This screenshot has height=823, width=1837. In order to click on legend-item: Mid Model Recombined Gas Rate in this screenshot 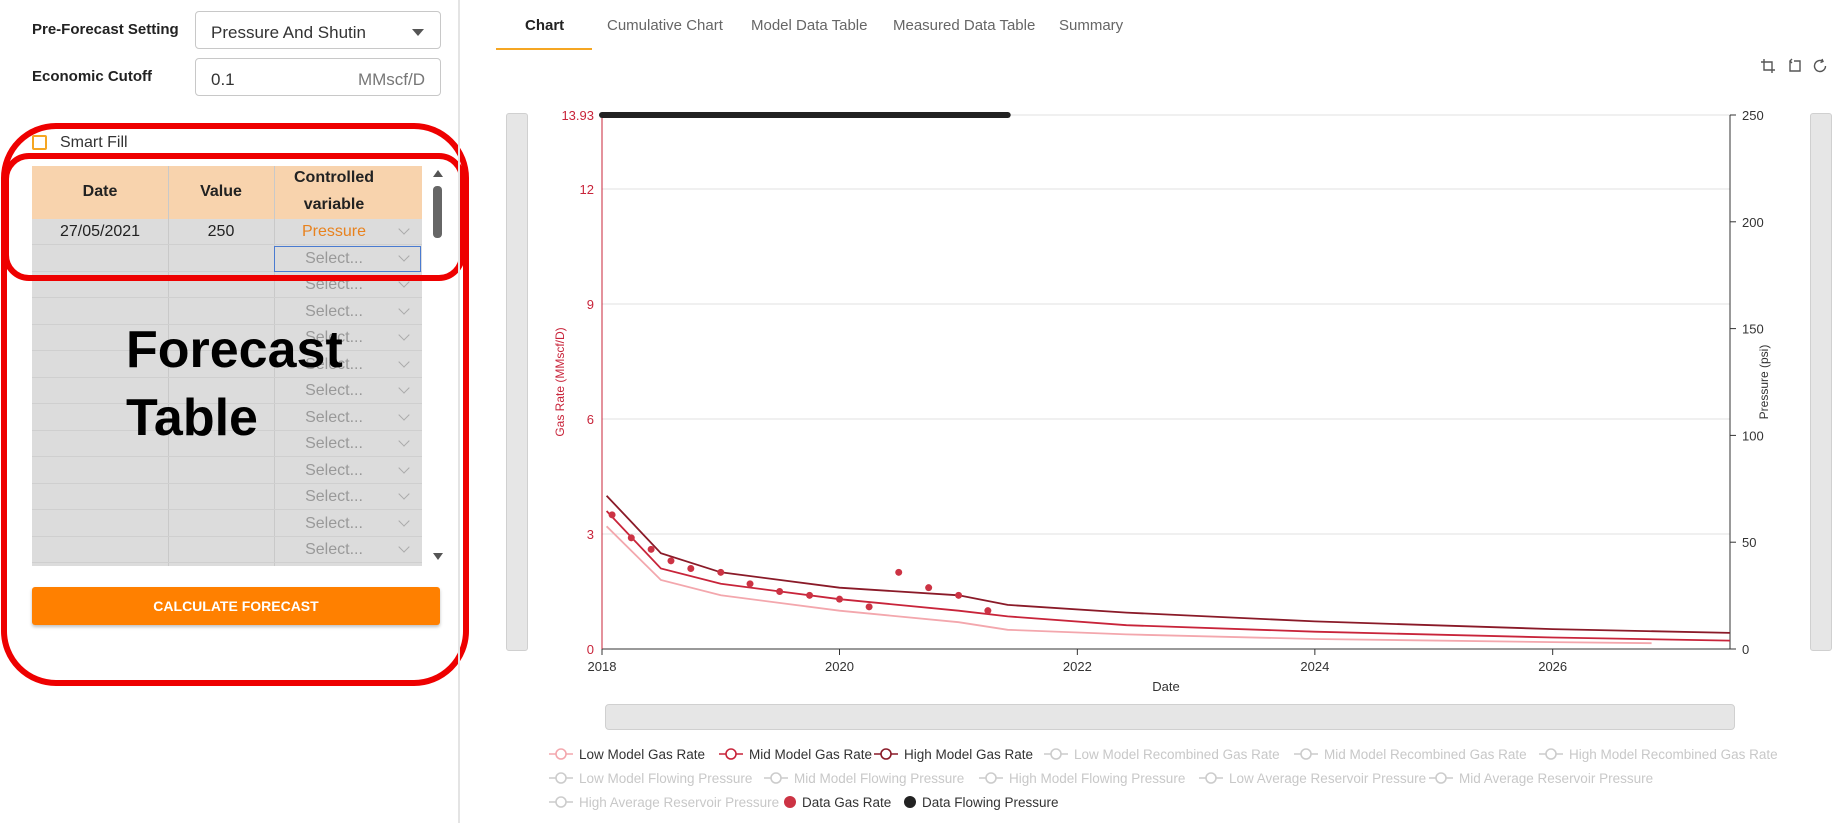, I will do `click(1410, 754)`.